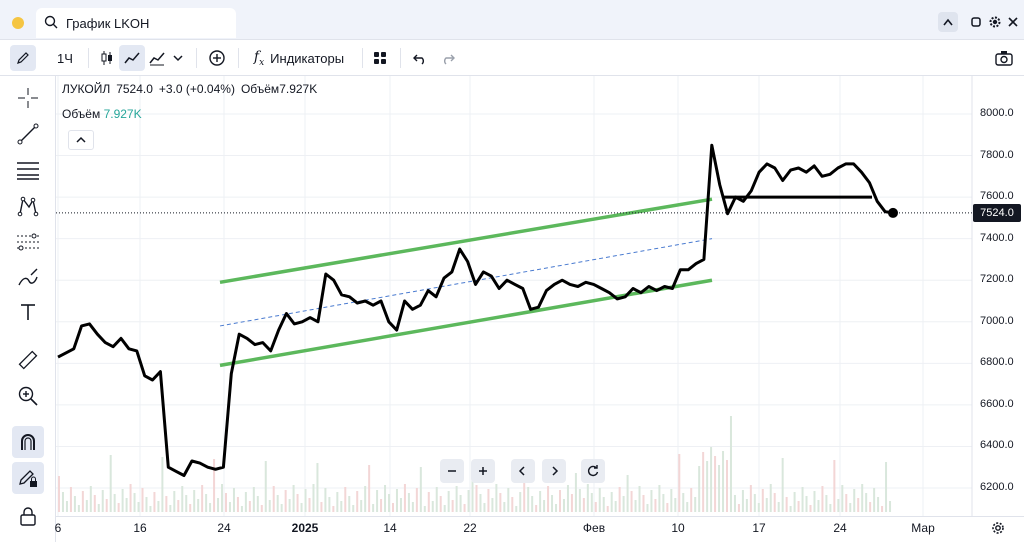  I want to click on last-price-point, so click(893, 212).